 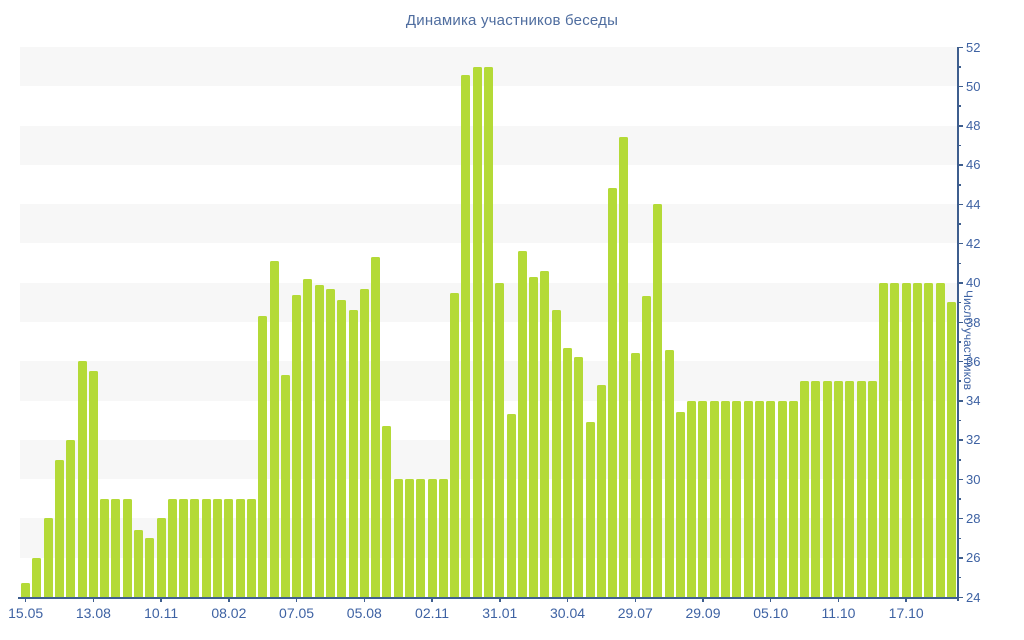 What do you see at coordinates (838, 613) in the screenshot?
I see `x-tick-label: 11.10` at bounding box center [838, 613].